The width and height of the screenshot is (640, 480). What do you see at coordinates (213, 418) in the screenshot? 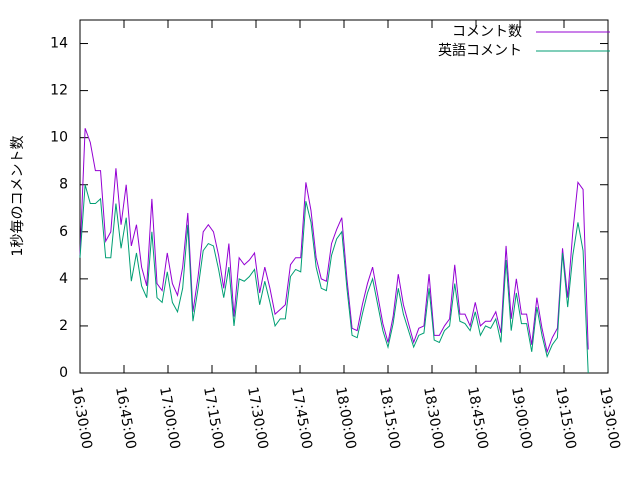
I see `x-tick-label: 17:15:00` at bounding box center [213, 418].